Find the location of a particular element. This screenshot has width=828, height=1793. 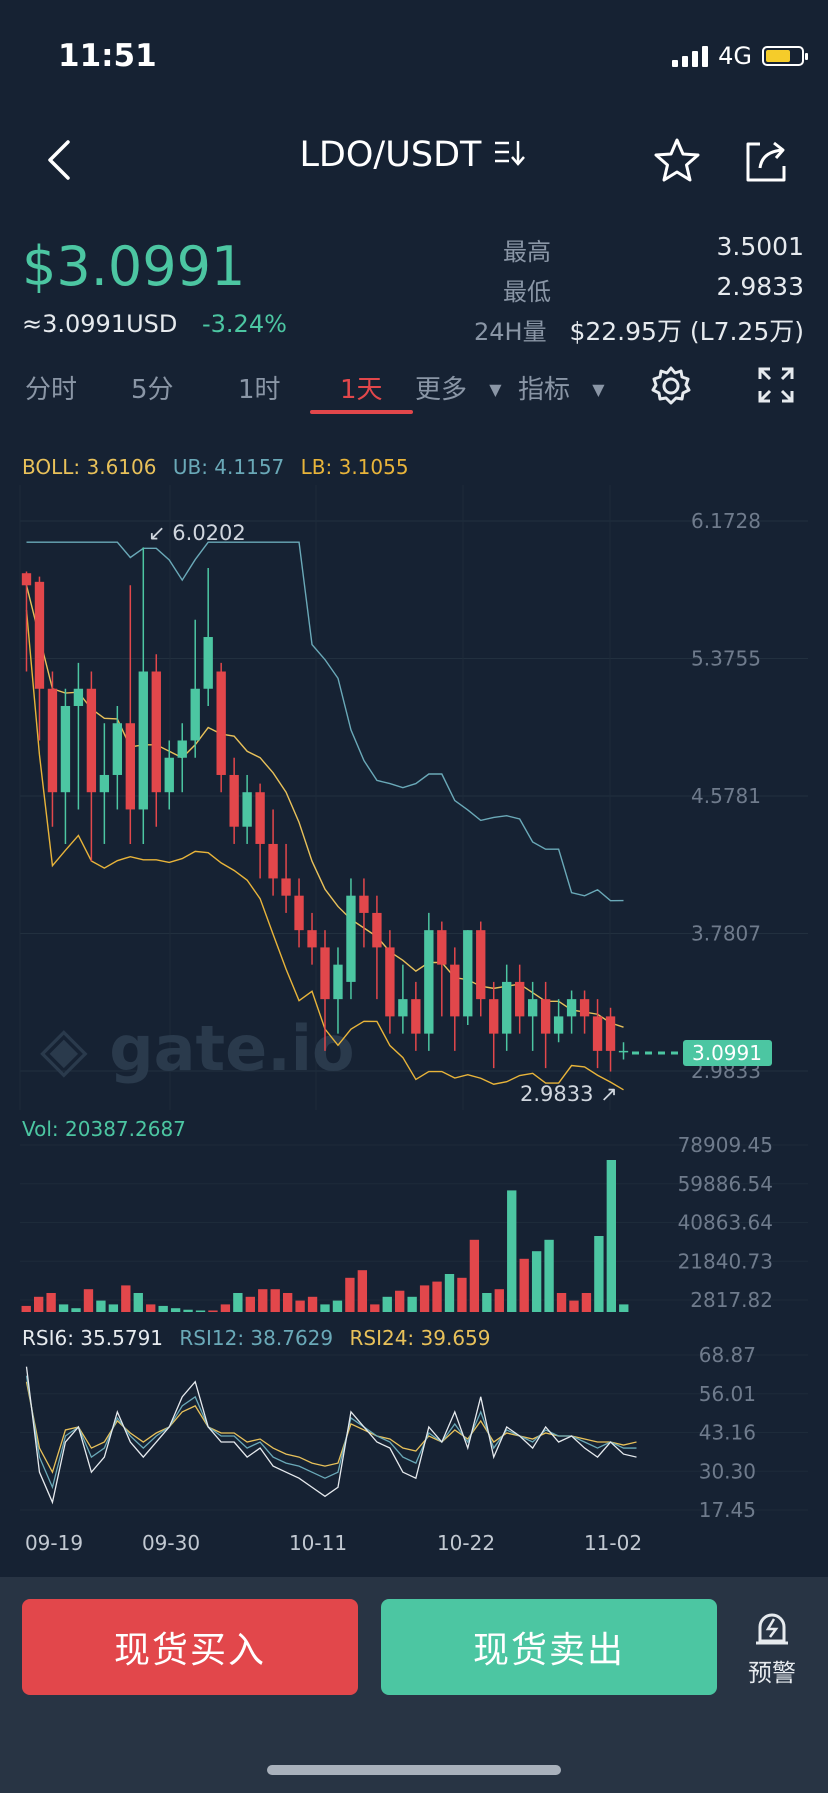

more-dropdown-icon: ▼ is located at coordinates (495, 389).